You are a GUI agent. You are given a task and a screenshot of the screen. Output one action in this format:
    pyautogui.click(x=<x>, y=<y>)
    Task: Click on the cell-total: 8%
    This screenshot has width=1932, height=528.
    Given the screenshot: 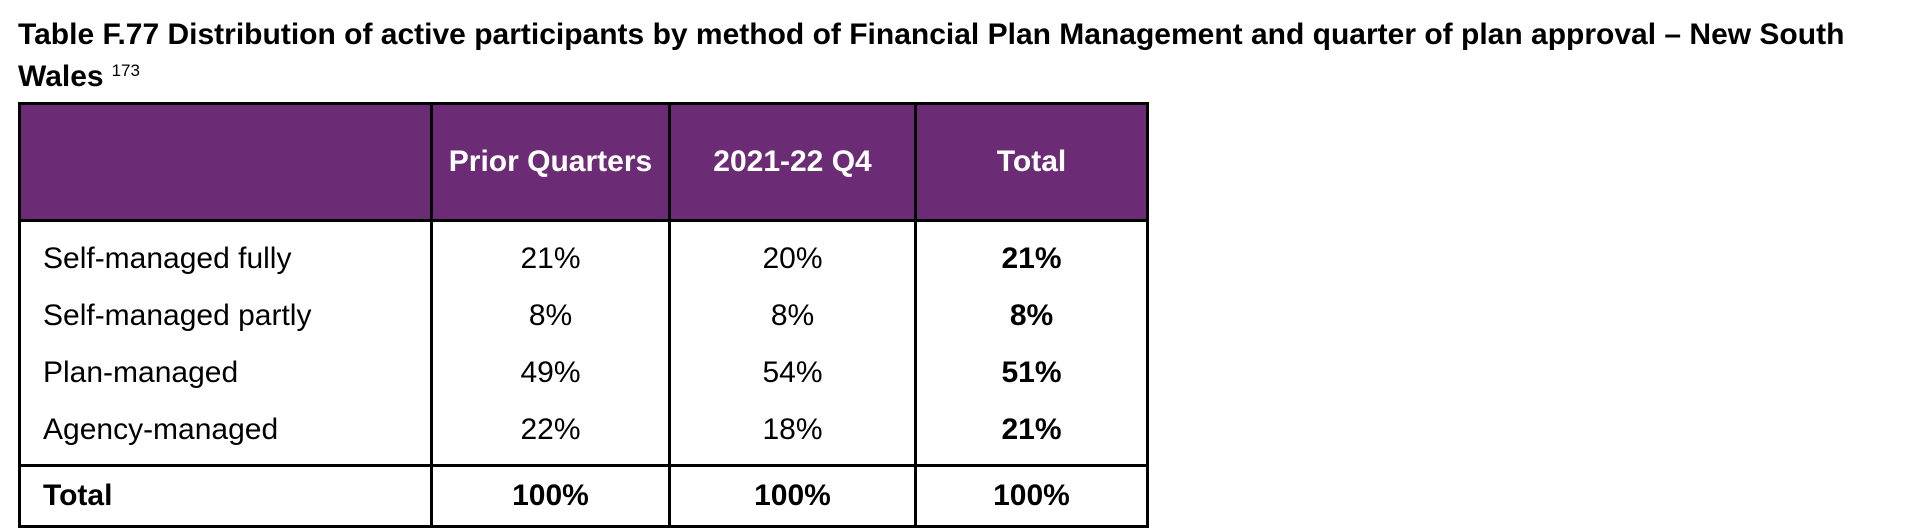 What is the action you would take?
    pyautogui.click(x=1031, y=315)
    